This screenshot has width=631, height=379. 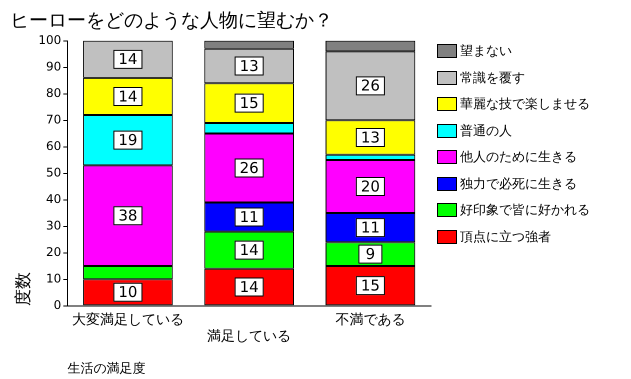 I want to click on chart-title: ヒーローをどのような人物に望むか？, so click(x=171, y=20).